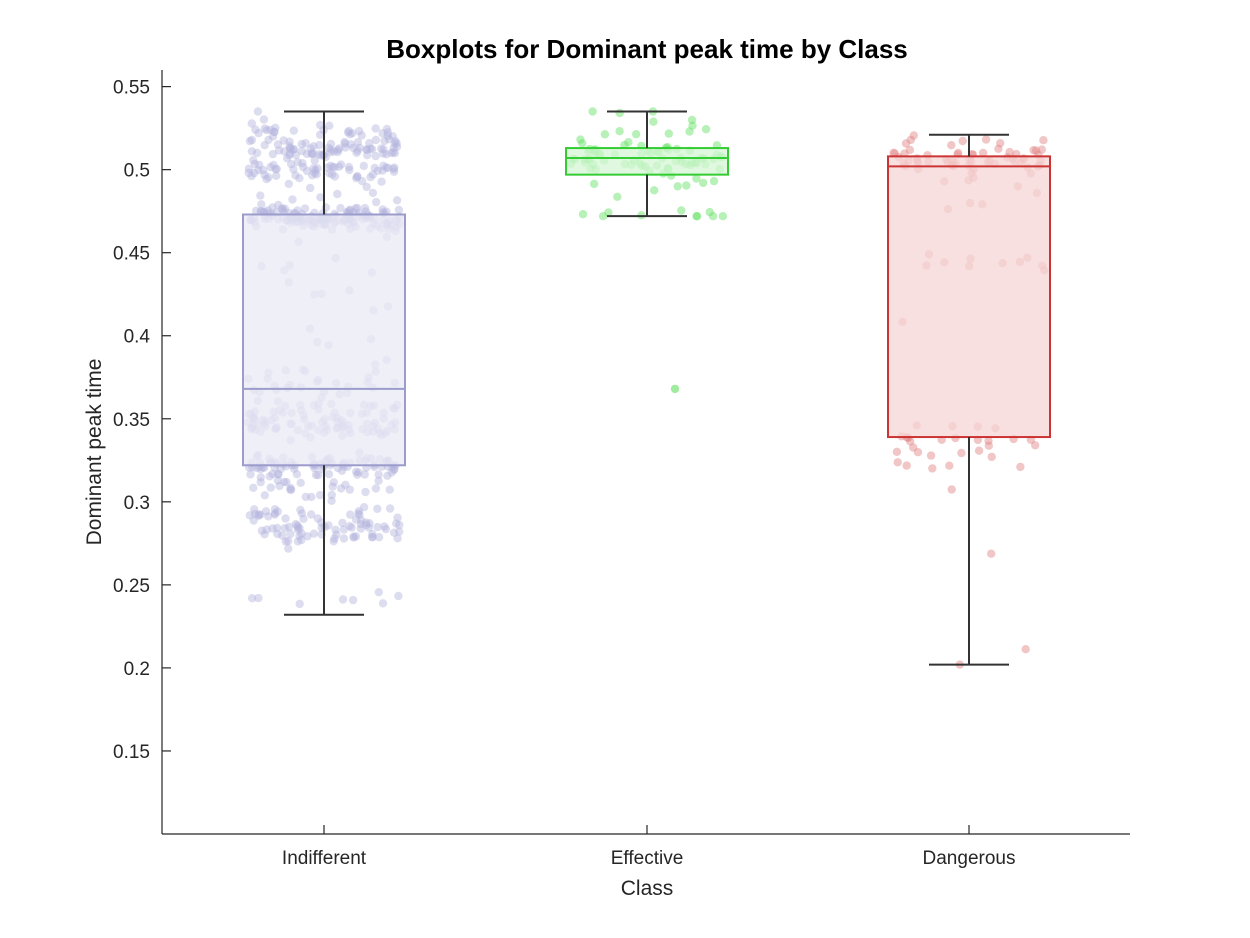 This screenshot has height=938, width=1250. Describe the element at coordinates (131, 752) in the screenshot. I see `y-tick-label: 0.15` at that location.